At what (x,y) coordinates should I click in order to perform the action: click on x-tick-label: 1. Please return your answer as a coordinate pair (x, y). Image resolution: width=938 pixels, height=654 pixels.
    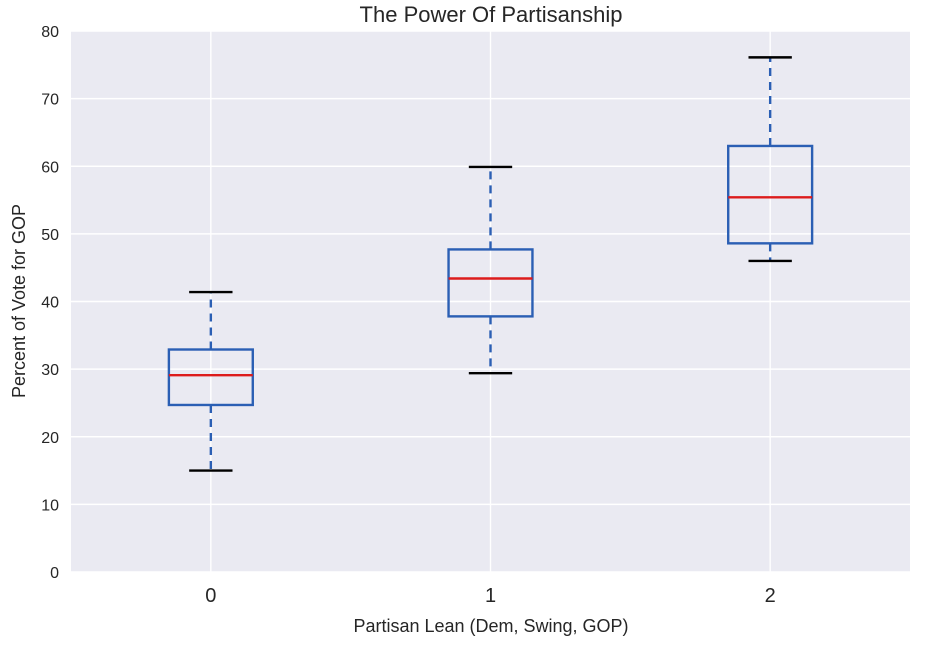
    Looking at the image, I should click on (490, 596).